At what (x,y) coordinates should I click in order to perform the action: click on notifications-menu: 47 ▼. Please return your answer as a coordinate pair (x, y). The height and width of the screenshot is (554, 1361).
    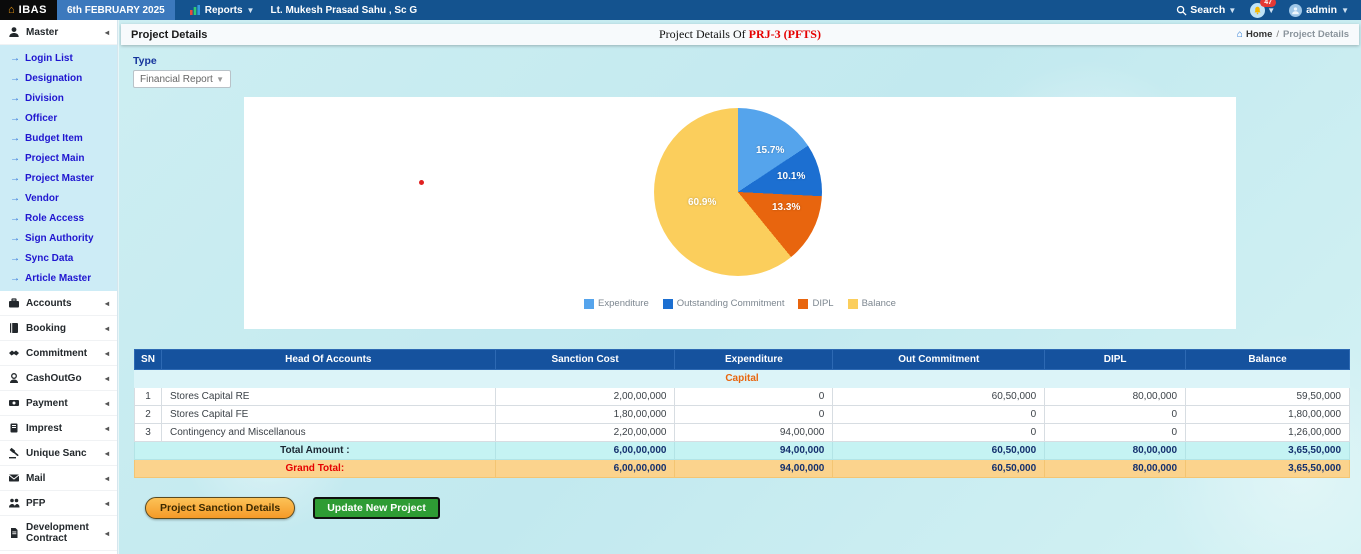
    Looking at the image, I should click on (1263, 9).